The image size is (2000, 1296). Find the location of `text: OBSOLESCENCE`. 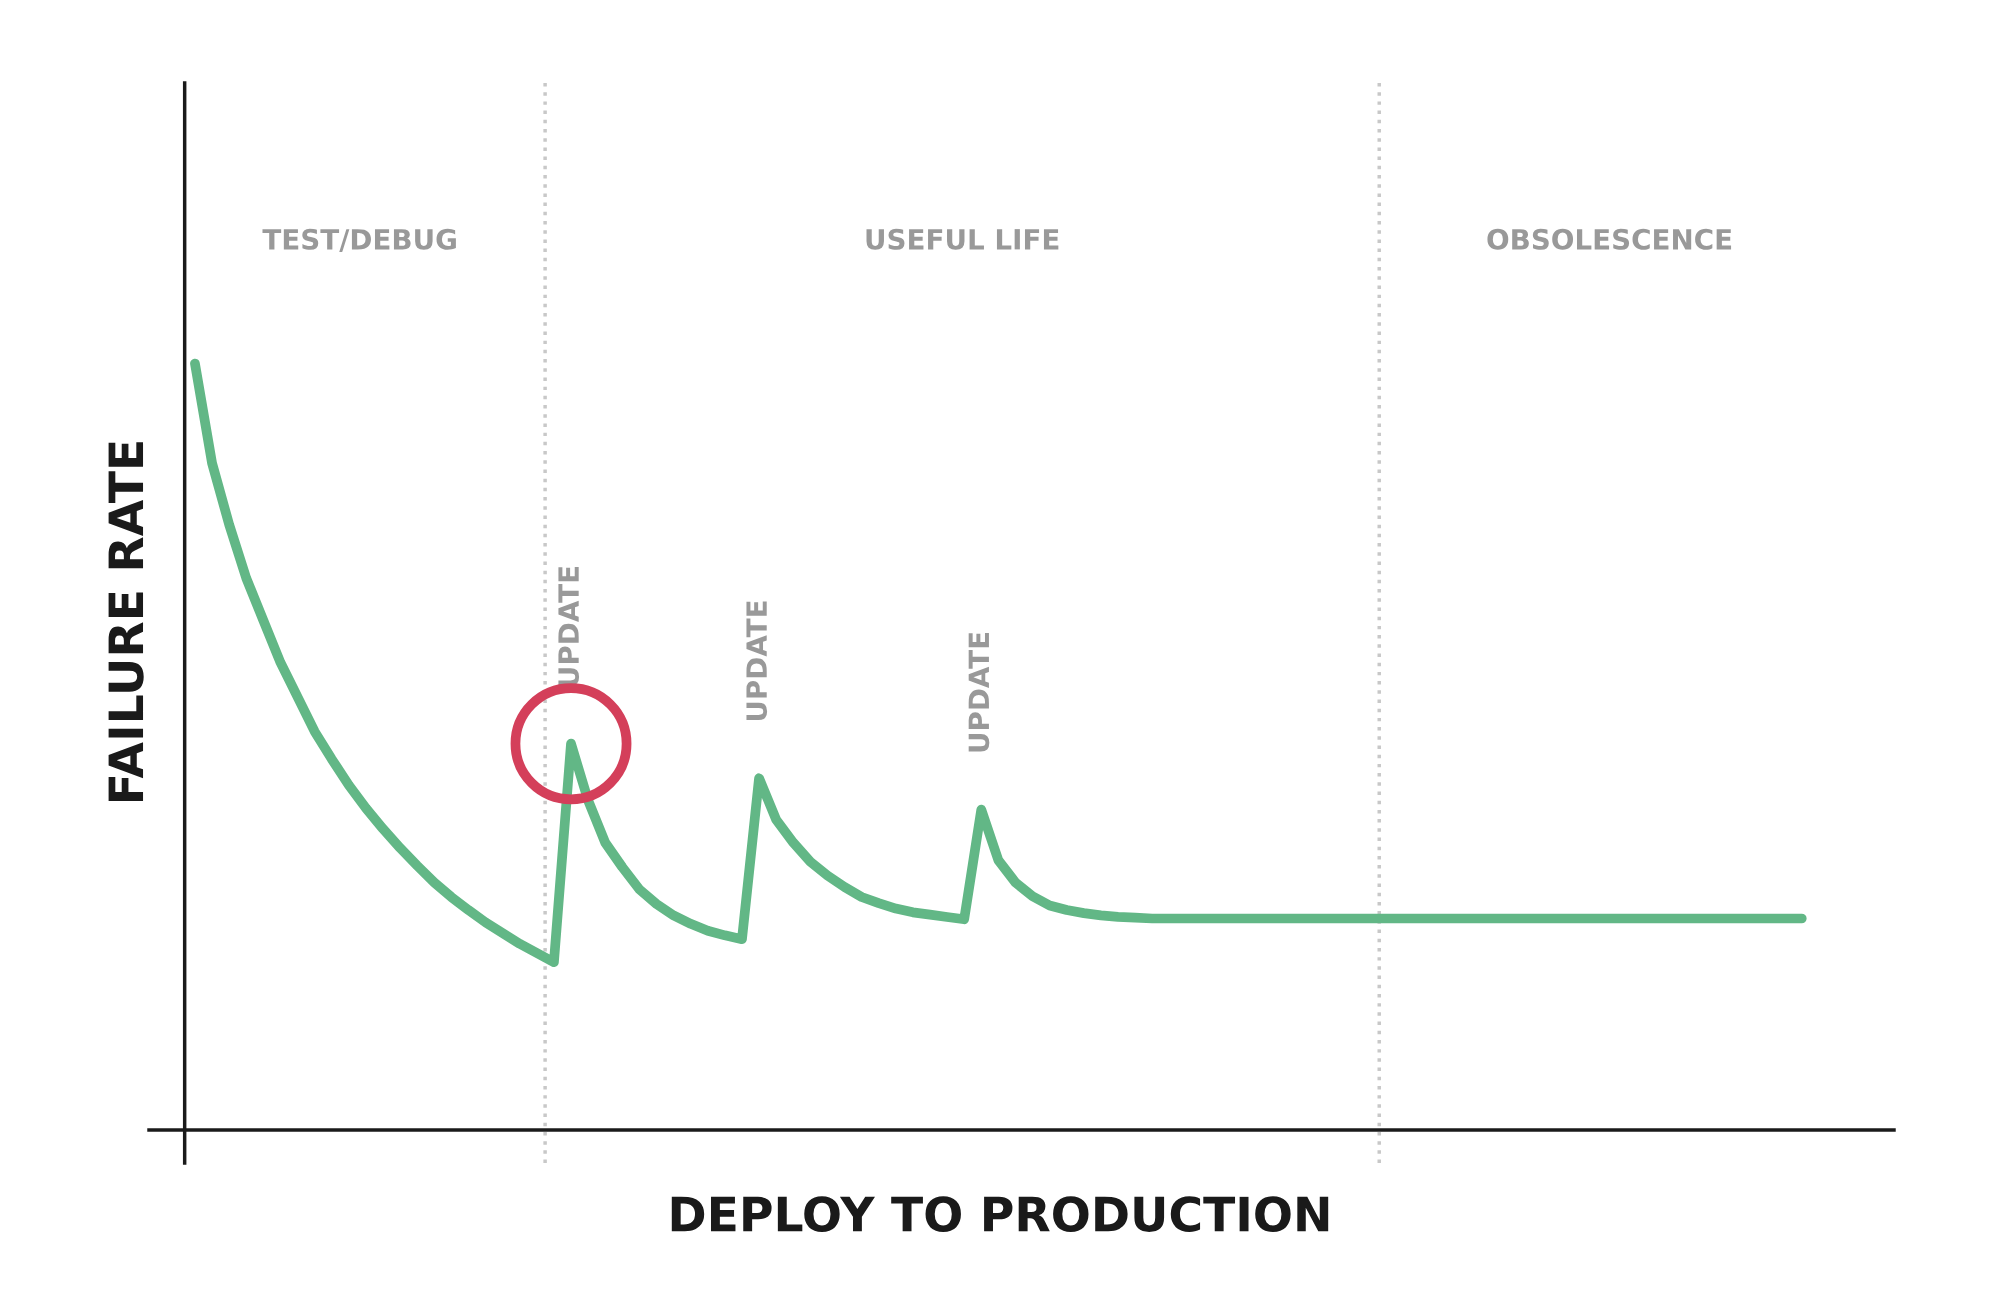

text: OBSOLESCENCE is located at coordinates (1609, 239).